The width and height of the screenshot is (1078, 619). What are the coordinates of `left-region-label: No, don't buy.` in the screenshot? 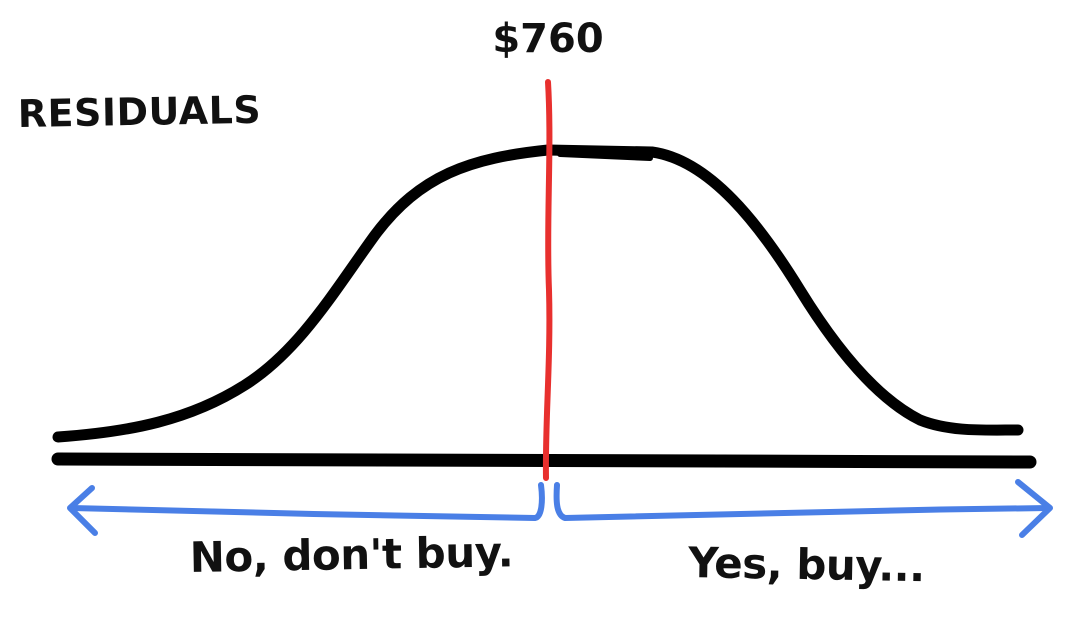 It's located at (351, 554).